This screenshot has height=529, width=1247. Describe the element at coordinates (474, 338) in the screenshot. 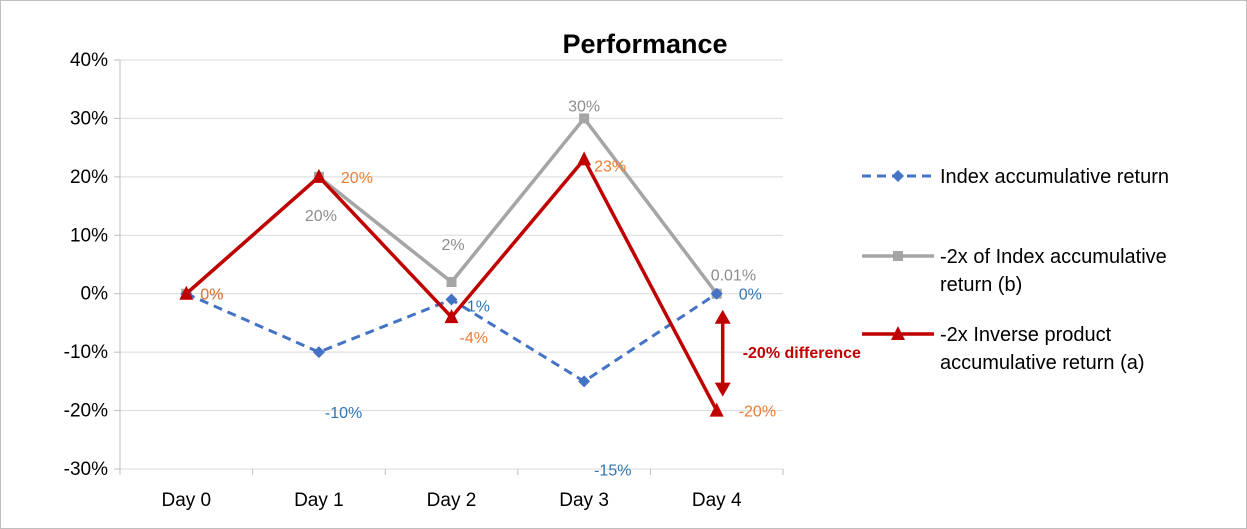

I see `data-label: -4%` at that location.